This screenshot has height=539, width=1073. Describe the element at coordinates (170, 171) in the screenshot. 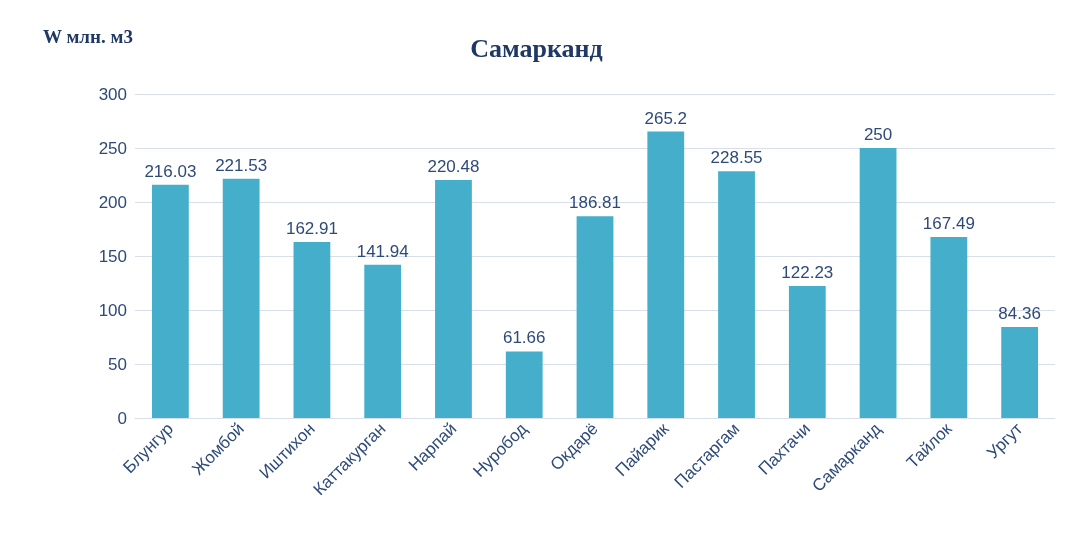

I see `data-label: 216.03` at that location.